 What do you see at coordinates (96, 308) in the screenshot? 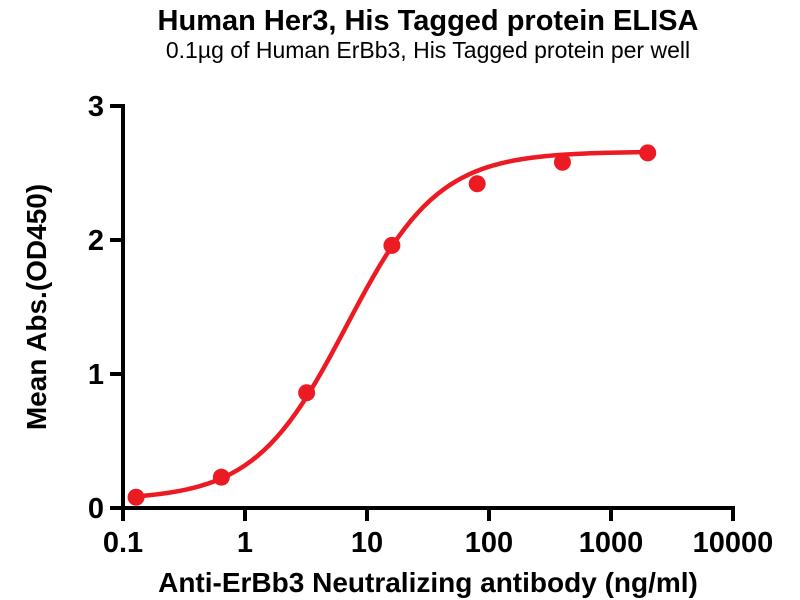
I see `y-axis-tick-labels: 0 1 2 3` at bounding box center [96, 308].